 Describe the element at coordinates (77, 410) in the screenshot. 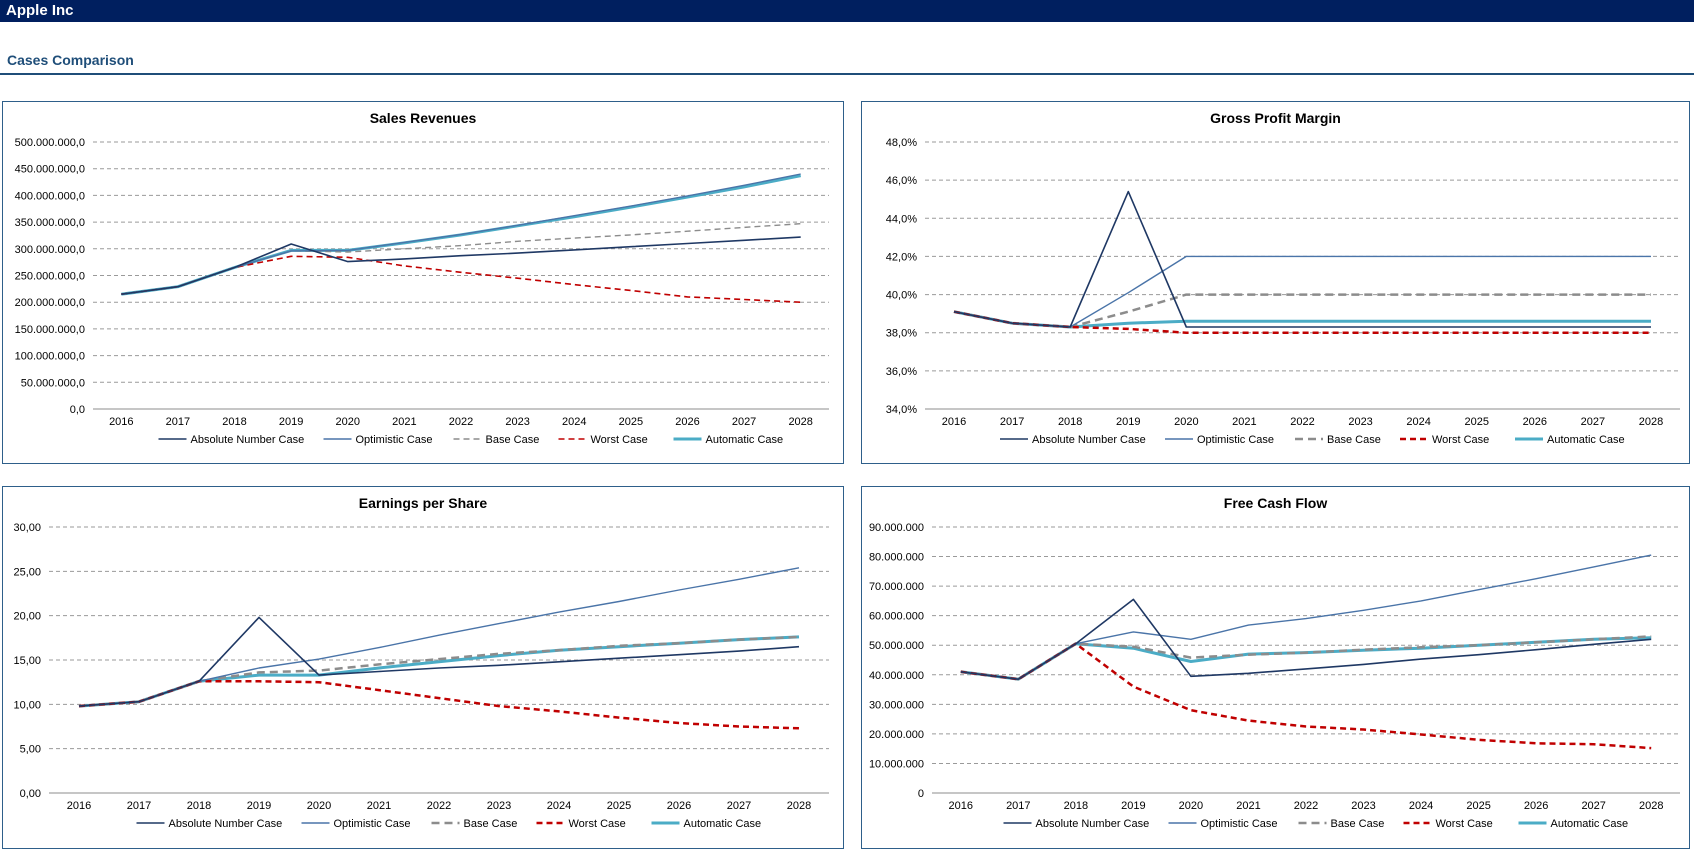

I see `y-tick-label: 0,0` at that location.